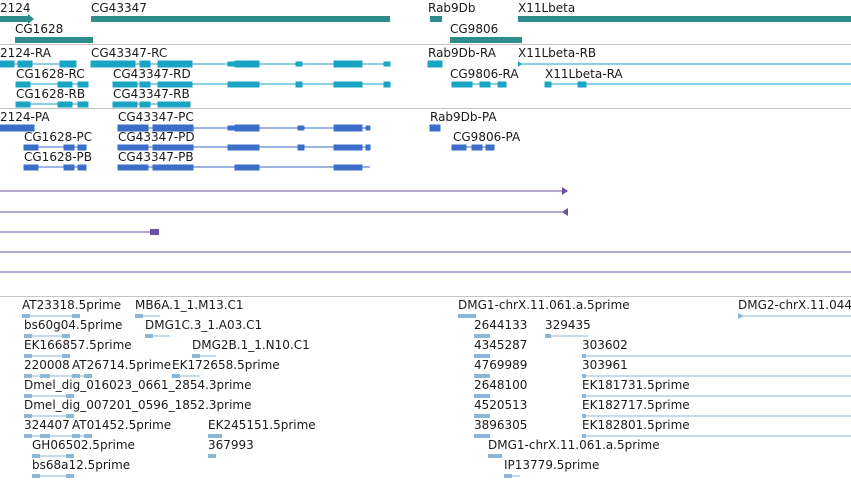 The height and width of the screenshot is (481, 851). Describe the element at coordinates (73, 325) in the screenshot. I see `est-label: bs60g04.5prime` at that location.